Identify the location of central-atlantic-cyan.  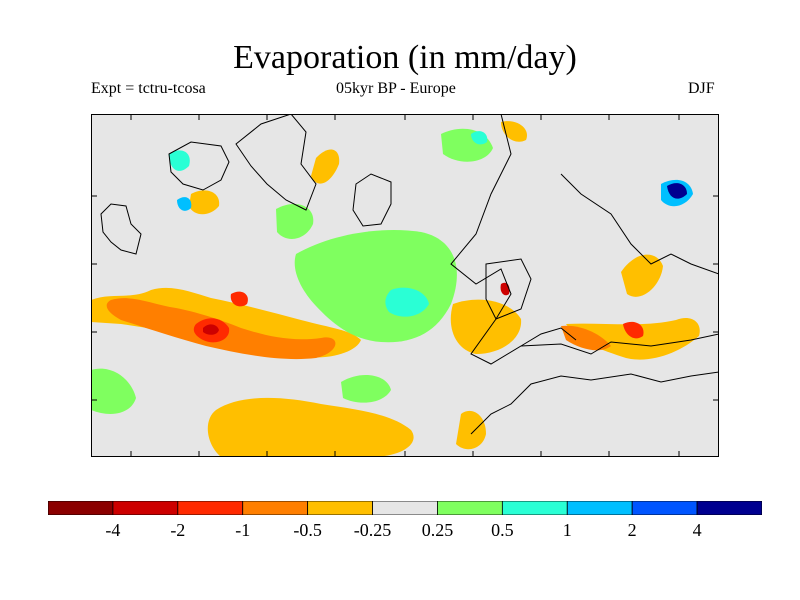
(407, 302).